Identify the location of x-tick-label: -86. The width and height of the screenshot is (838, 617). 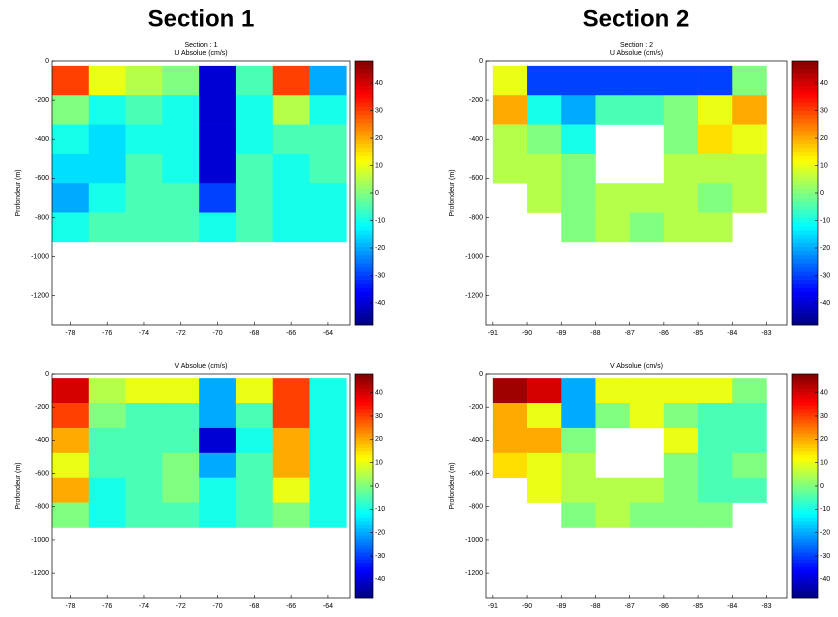
(664, 333).